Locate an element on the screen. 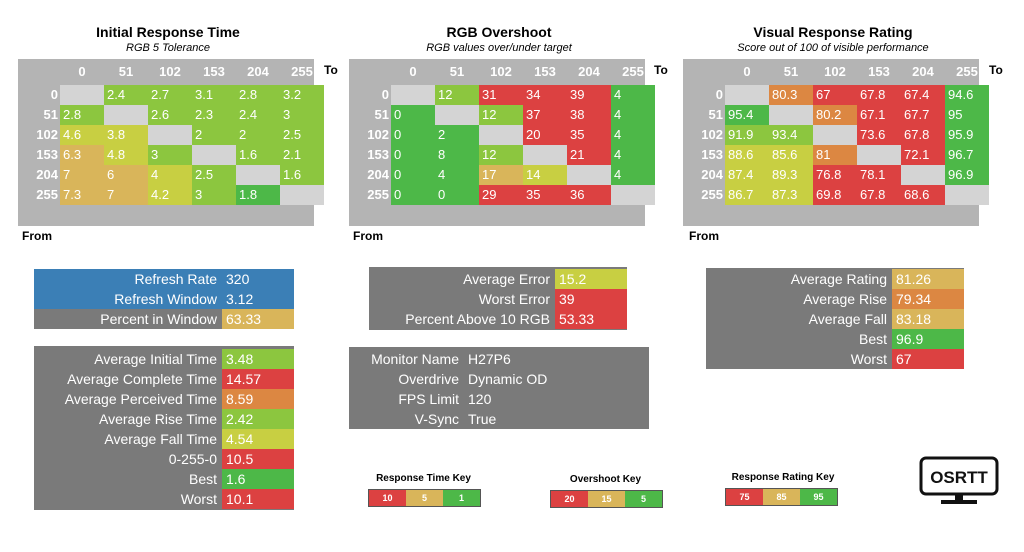 The height and width of the screenshot is (552, 1024). matrix-subtitle-rating: Score out of 100 of visible performance is located at coordinates (833, 48).